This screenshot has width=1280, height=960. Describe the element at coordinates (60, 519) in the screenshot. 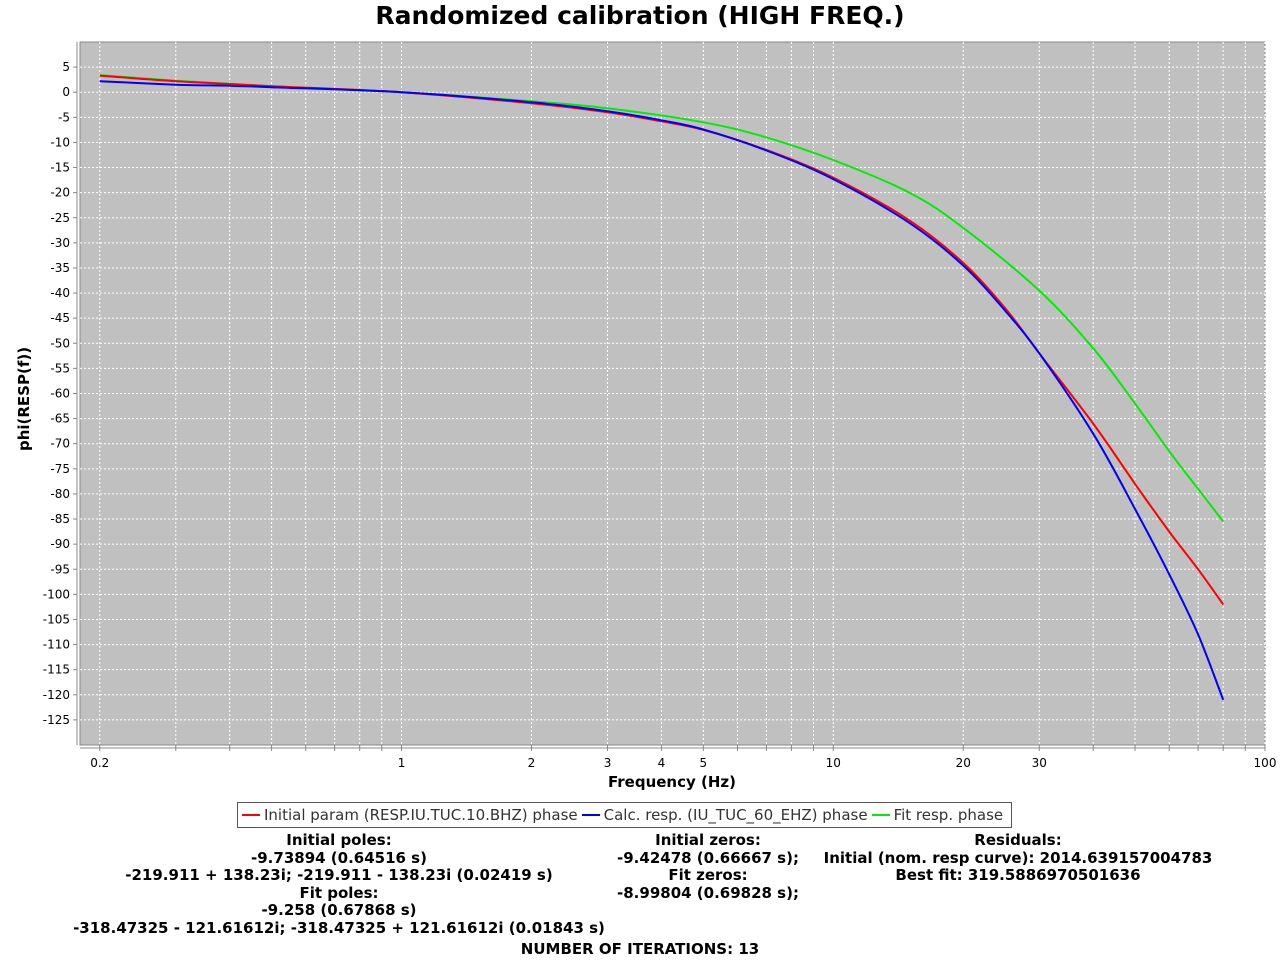

I see `y-tick-label: -85` at that location.